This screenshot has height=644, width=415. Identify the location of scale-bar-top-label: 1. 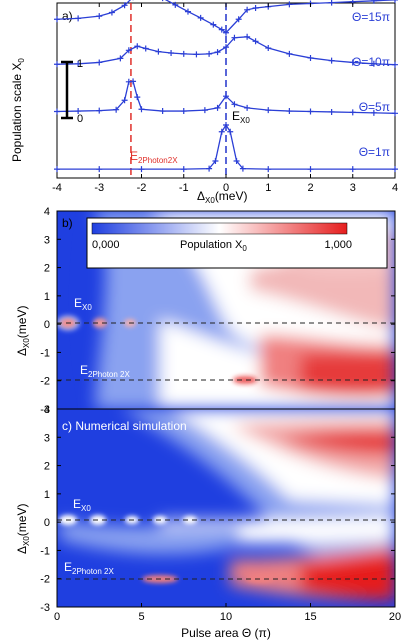
(80, 64).